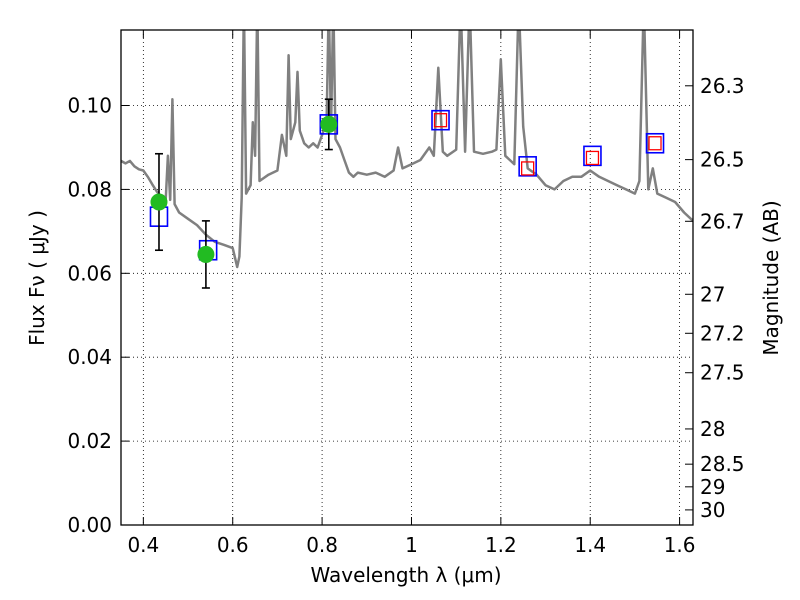 Image resolution: width=800 pixels, height=600 pixels. I want to click on x-tick-label: 0.4, so click(143, 545).